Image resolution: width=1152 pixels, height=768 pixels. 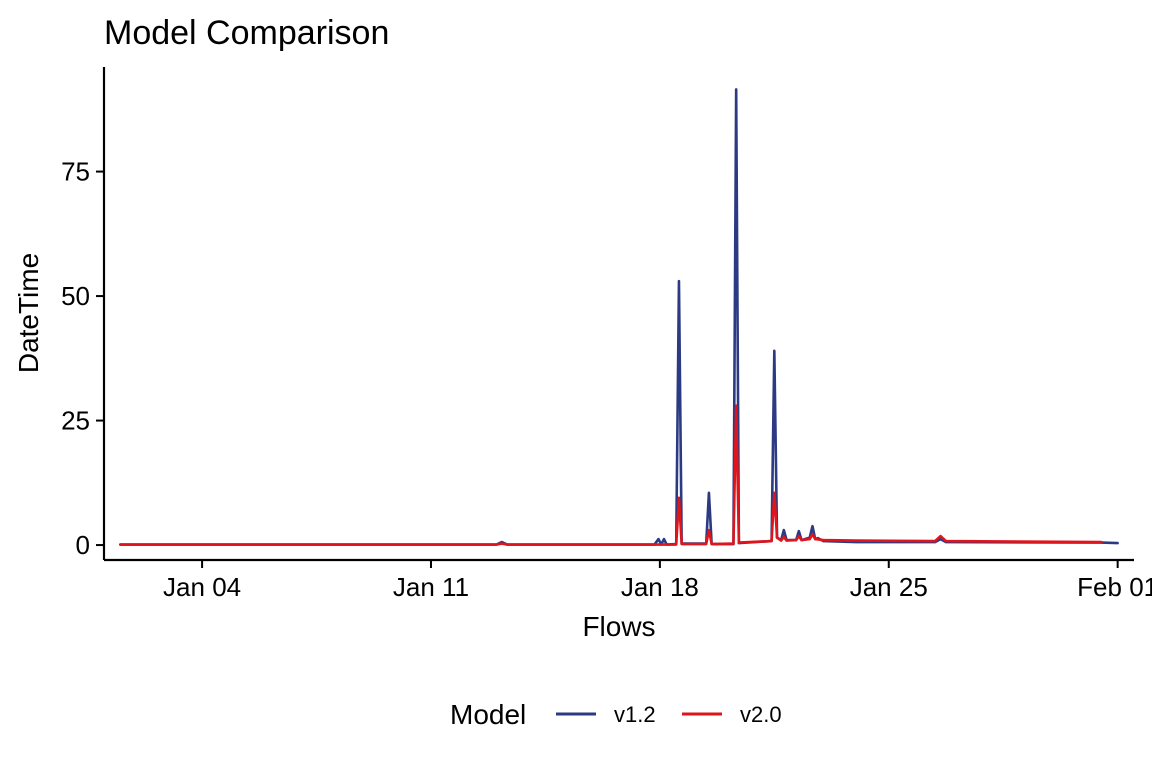 What do you see at coordinates (75, 421) in the screenshot?
I see `y-tick-label: 25` at bounding box center [75, 421].